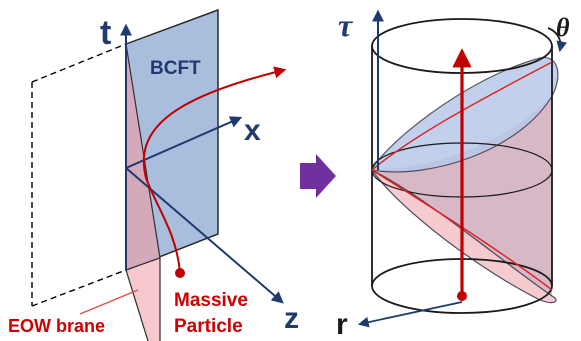  Describe the element at coordinates (109, 302) in the screenshot. I see `eow-brane-pointer` at that location.